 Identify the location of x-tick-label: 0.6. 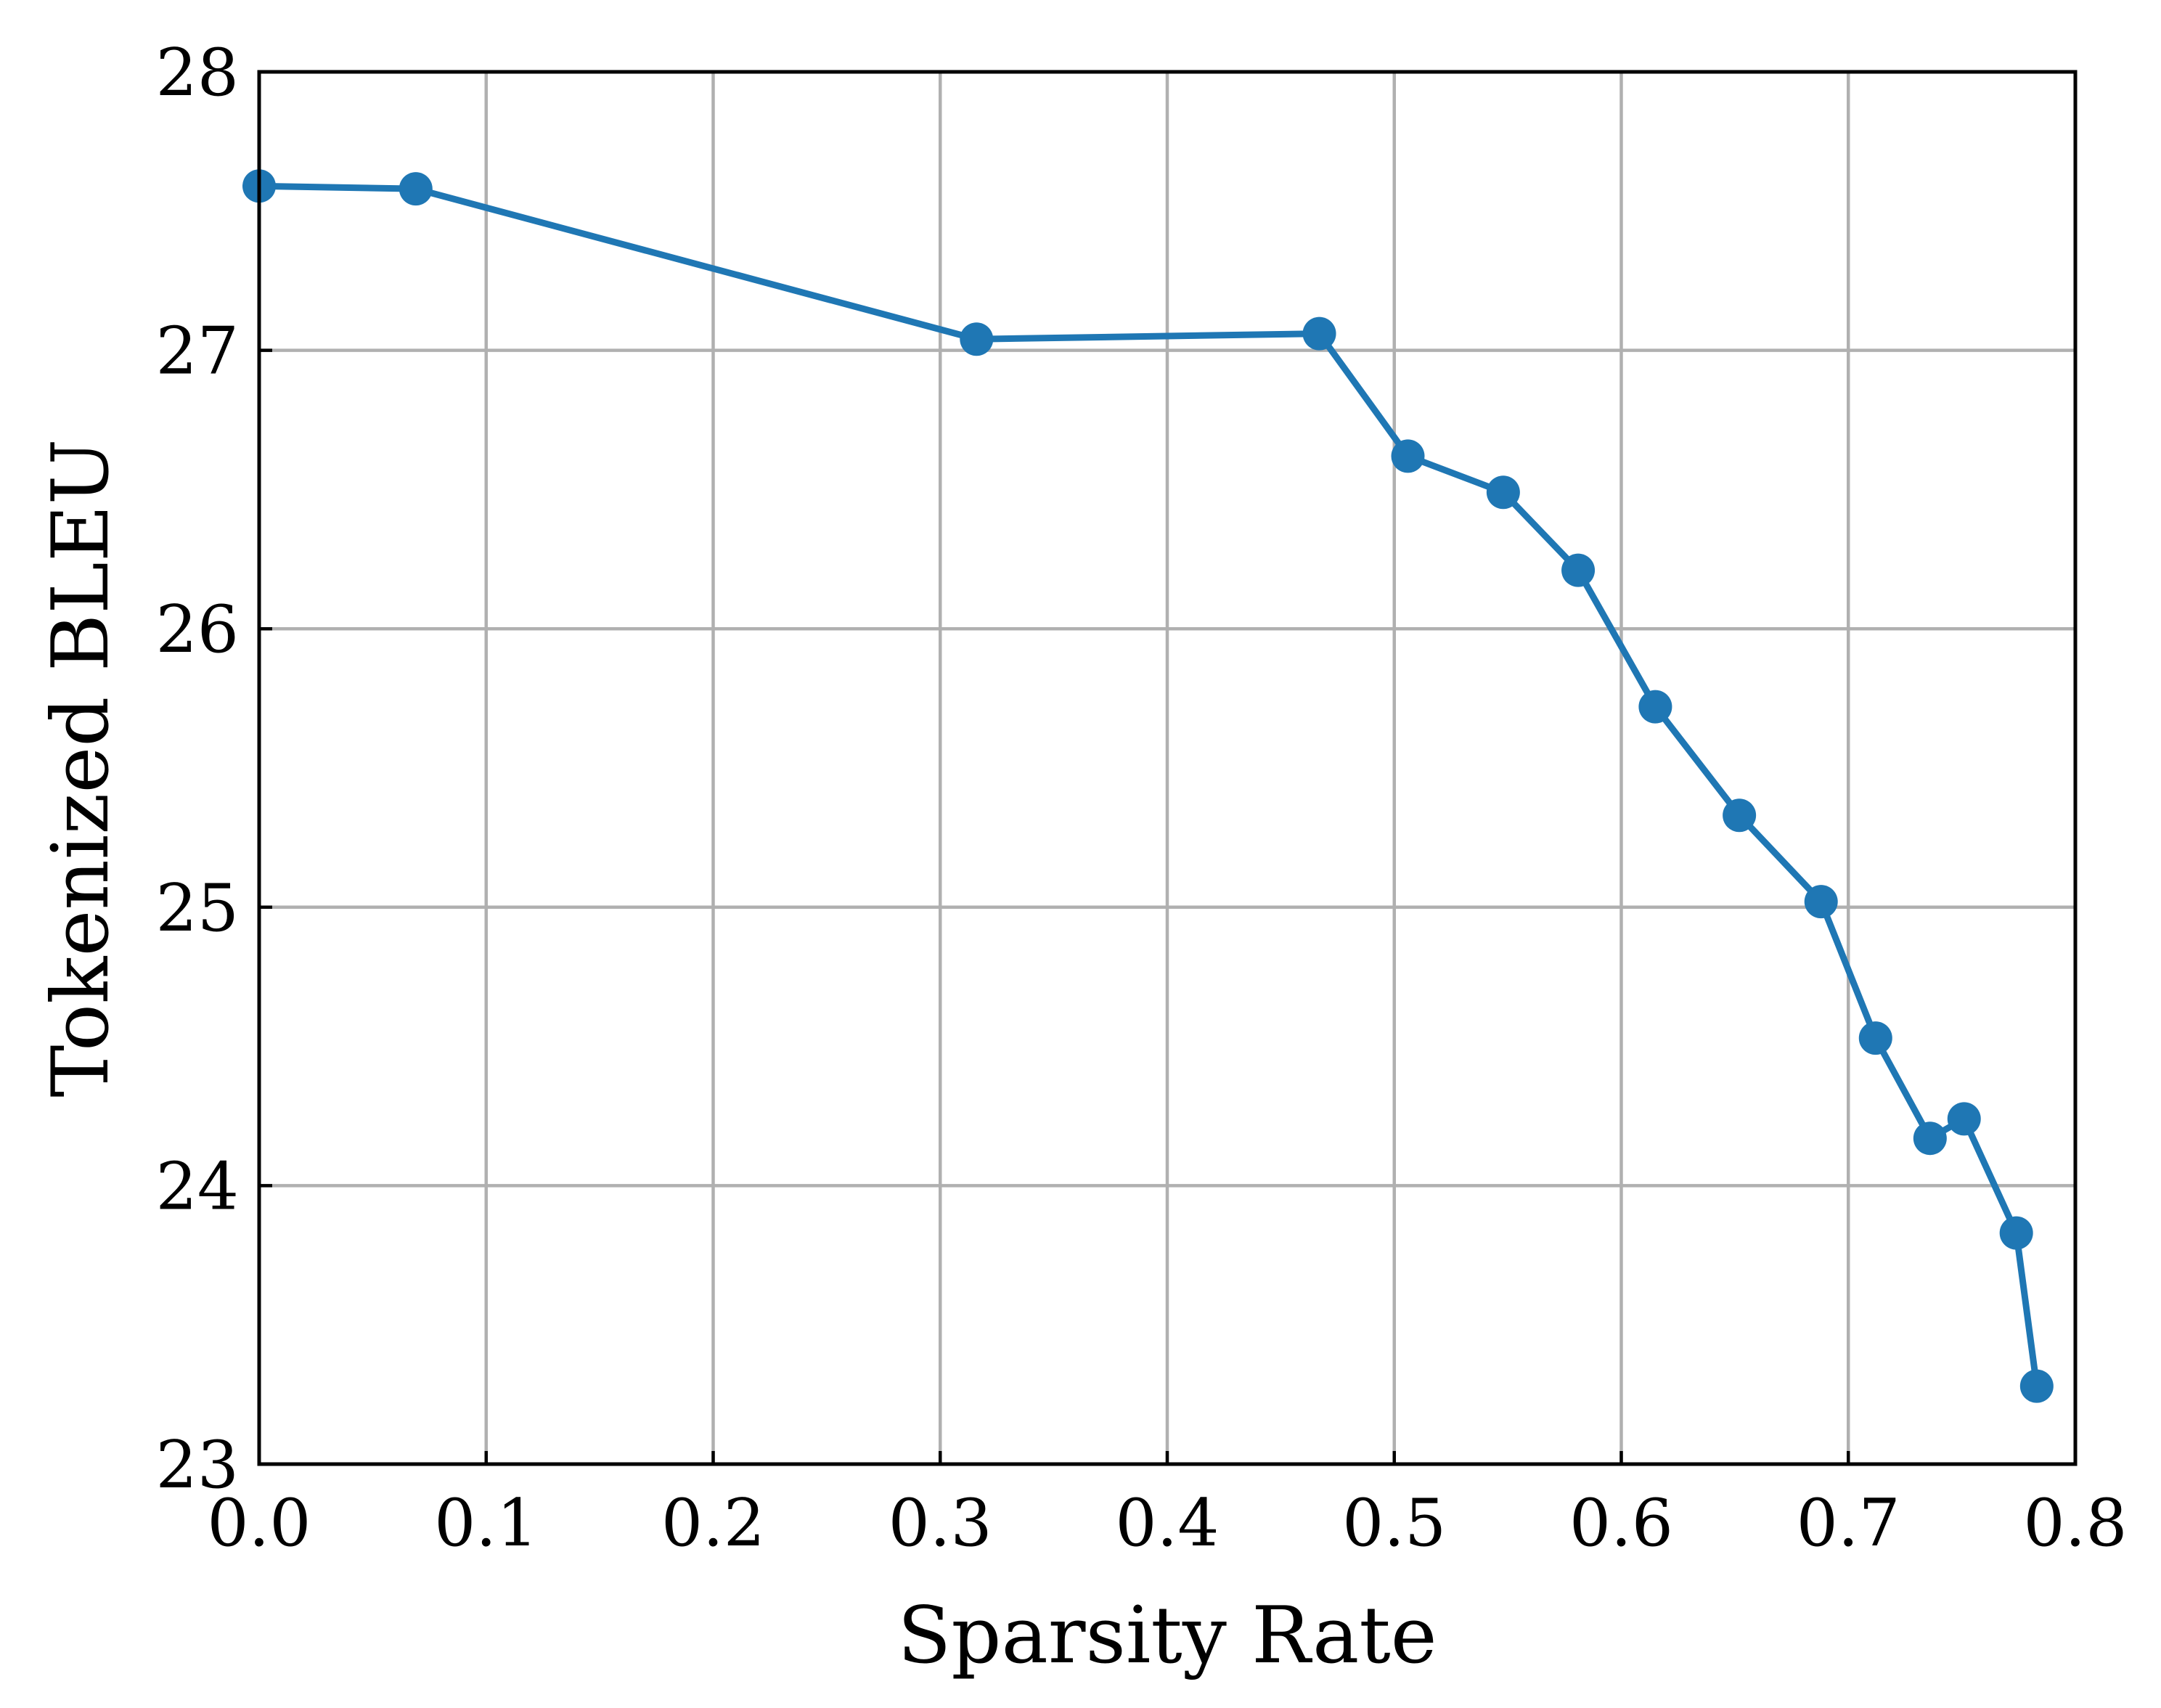
(1621, 1523).